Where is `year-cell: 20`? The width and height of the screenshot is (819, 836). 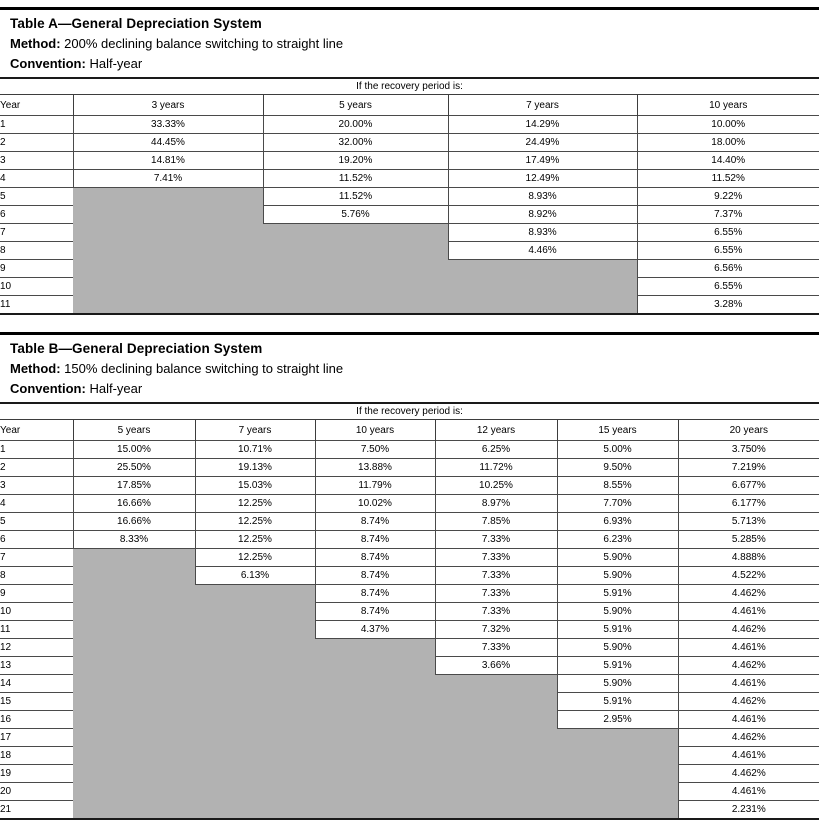
year-cell: 20 is located at coordinates (36, 791).